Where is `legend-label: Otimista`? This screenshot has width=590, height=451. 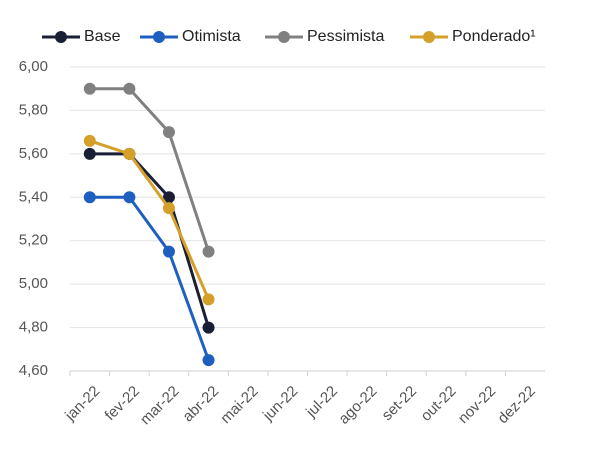
legend-label: Otimista is located at coordinates (211, 36).